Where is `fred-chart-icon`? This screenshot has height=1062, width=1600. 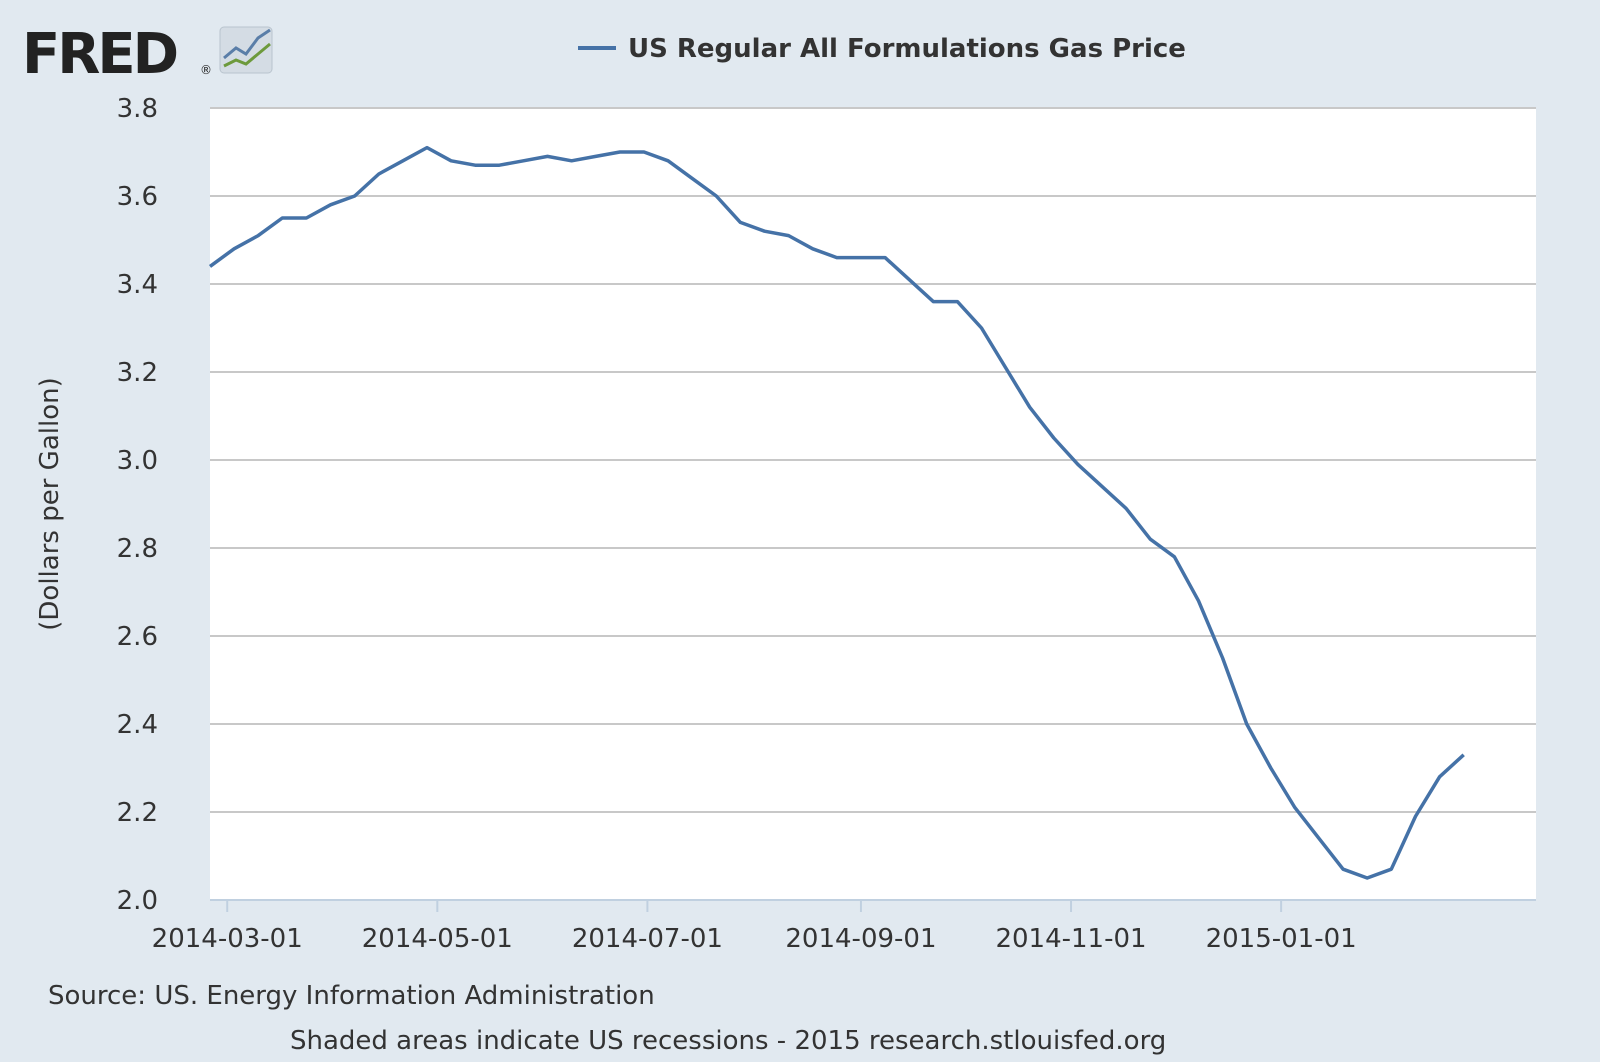 fred-chart-icon is located at coordinates (246, 50).